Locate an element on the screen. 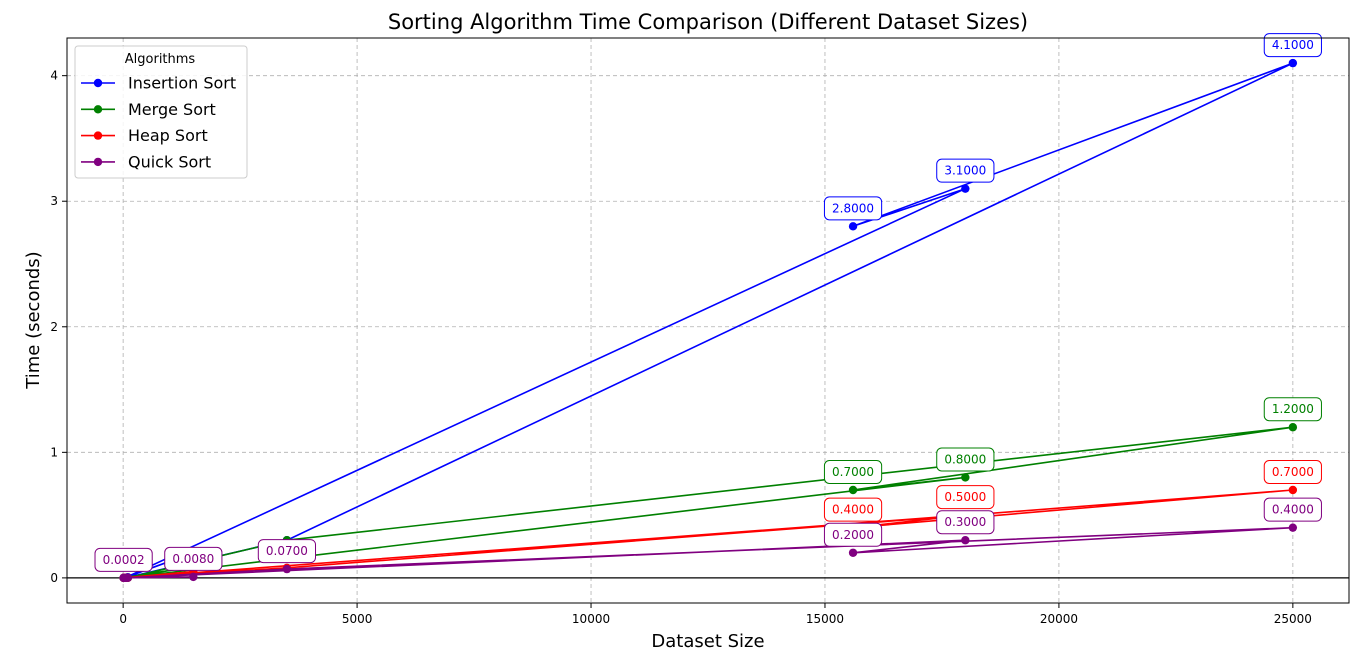  quick-sort-annotation-label: 0.4000 is located at coordinates (1293, 510).